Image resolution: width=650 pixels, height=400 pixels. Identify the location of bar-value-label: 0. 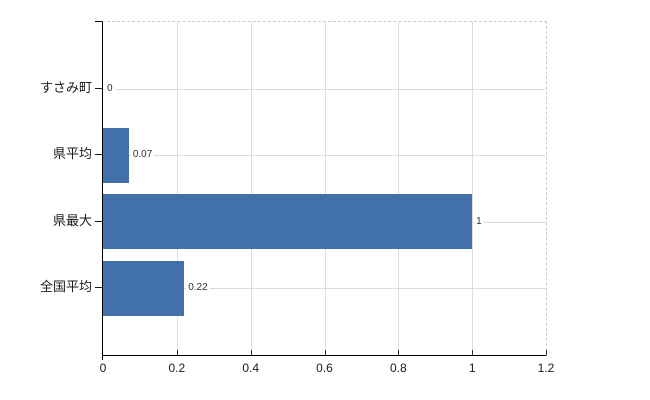
(110, 88).